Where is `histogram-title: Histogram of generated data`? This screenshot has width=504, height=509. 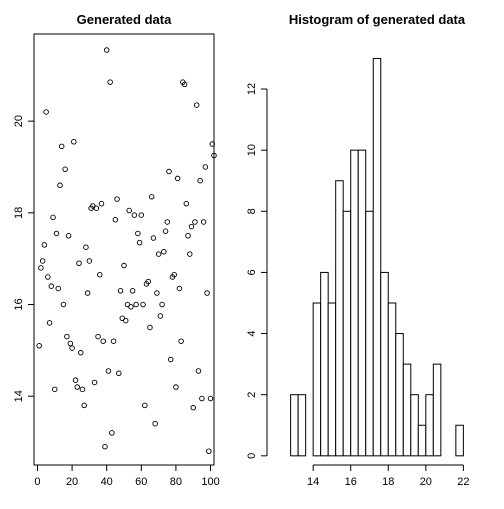 histogram-title: Histogram of generated data is located at coordinates (377, 19).